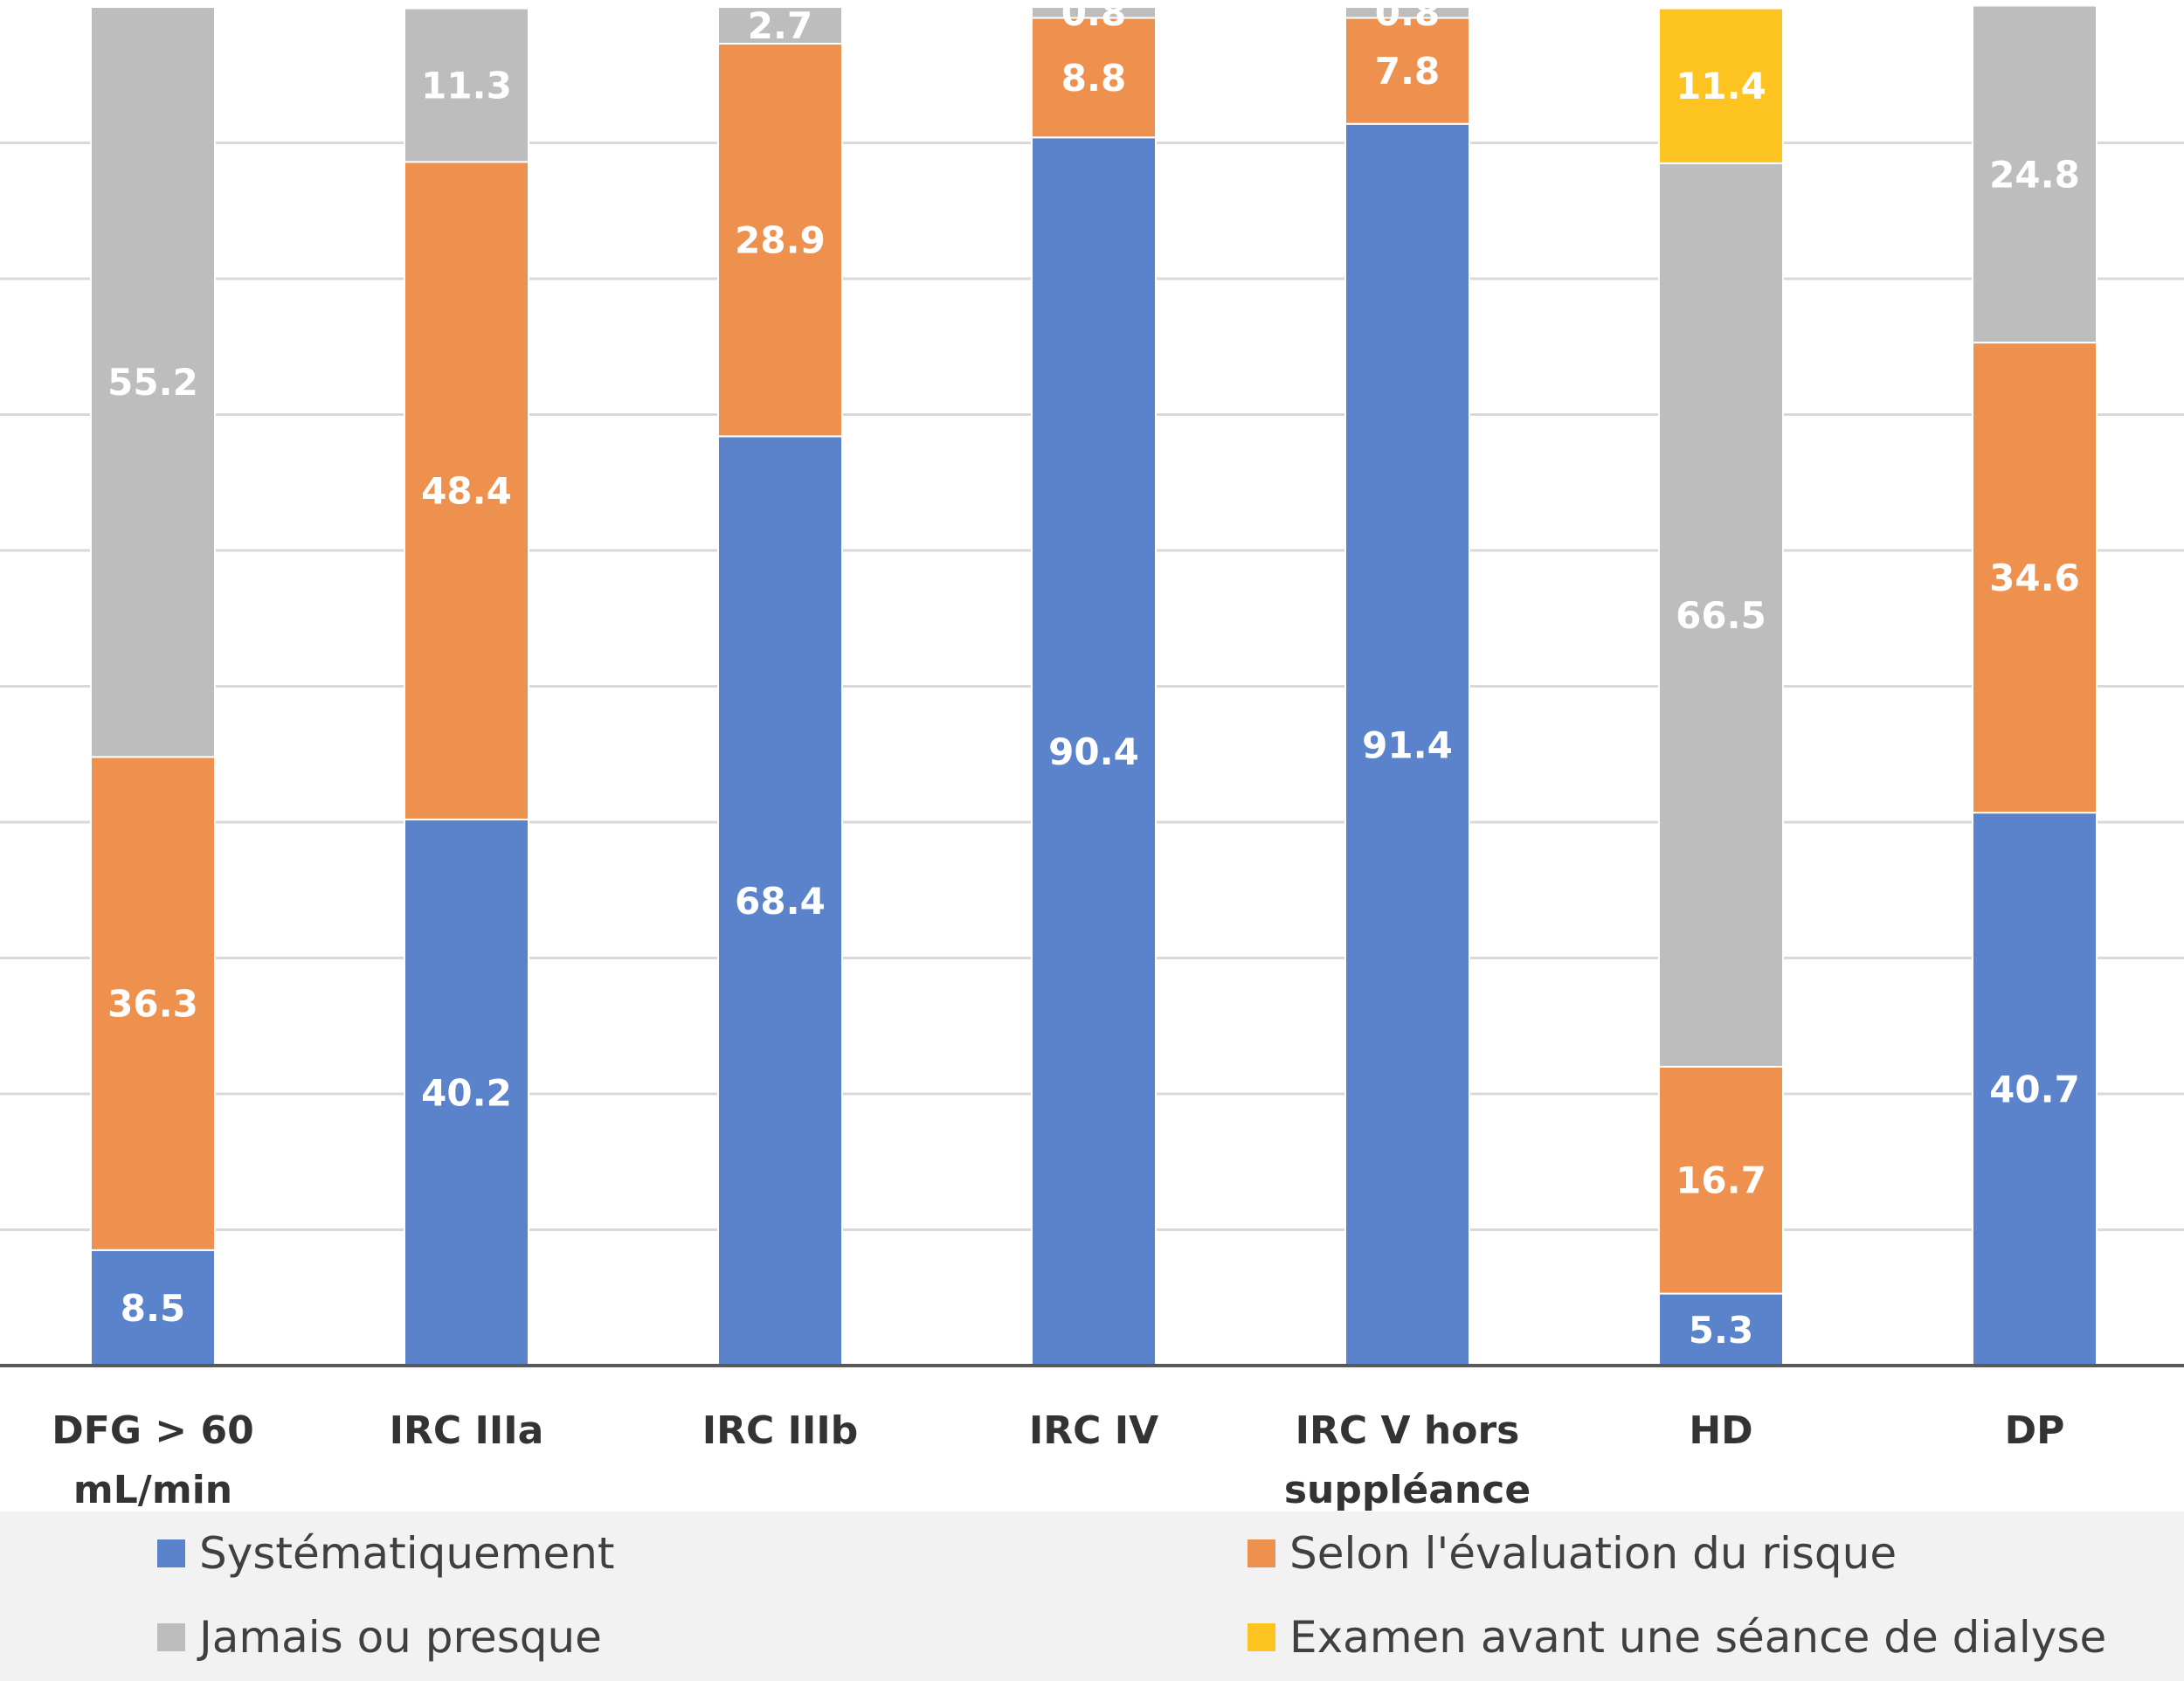 The height and width of the screenshot is (1681, 2184). Describe the element at coordinates (152, 1431) in the screenshot. I see `category-label: DFG > 60` at that location.